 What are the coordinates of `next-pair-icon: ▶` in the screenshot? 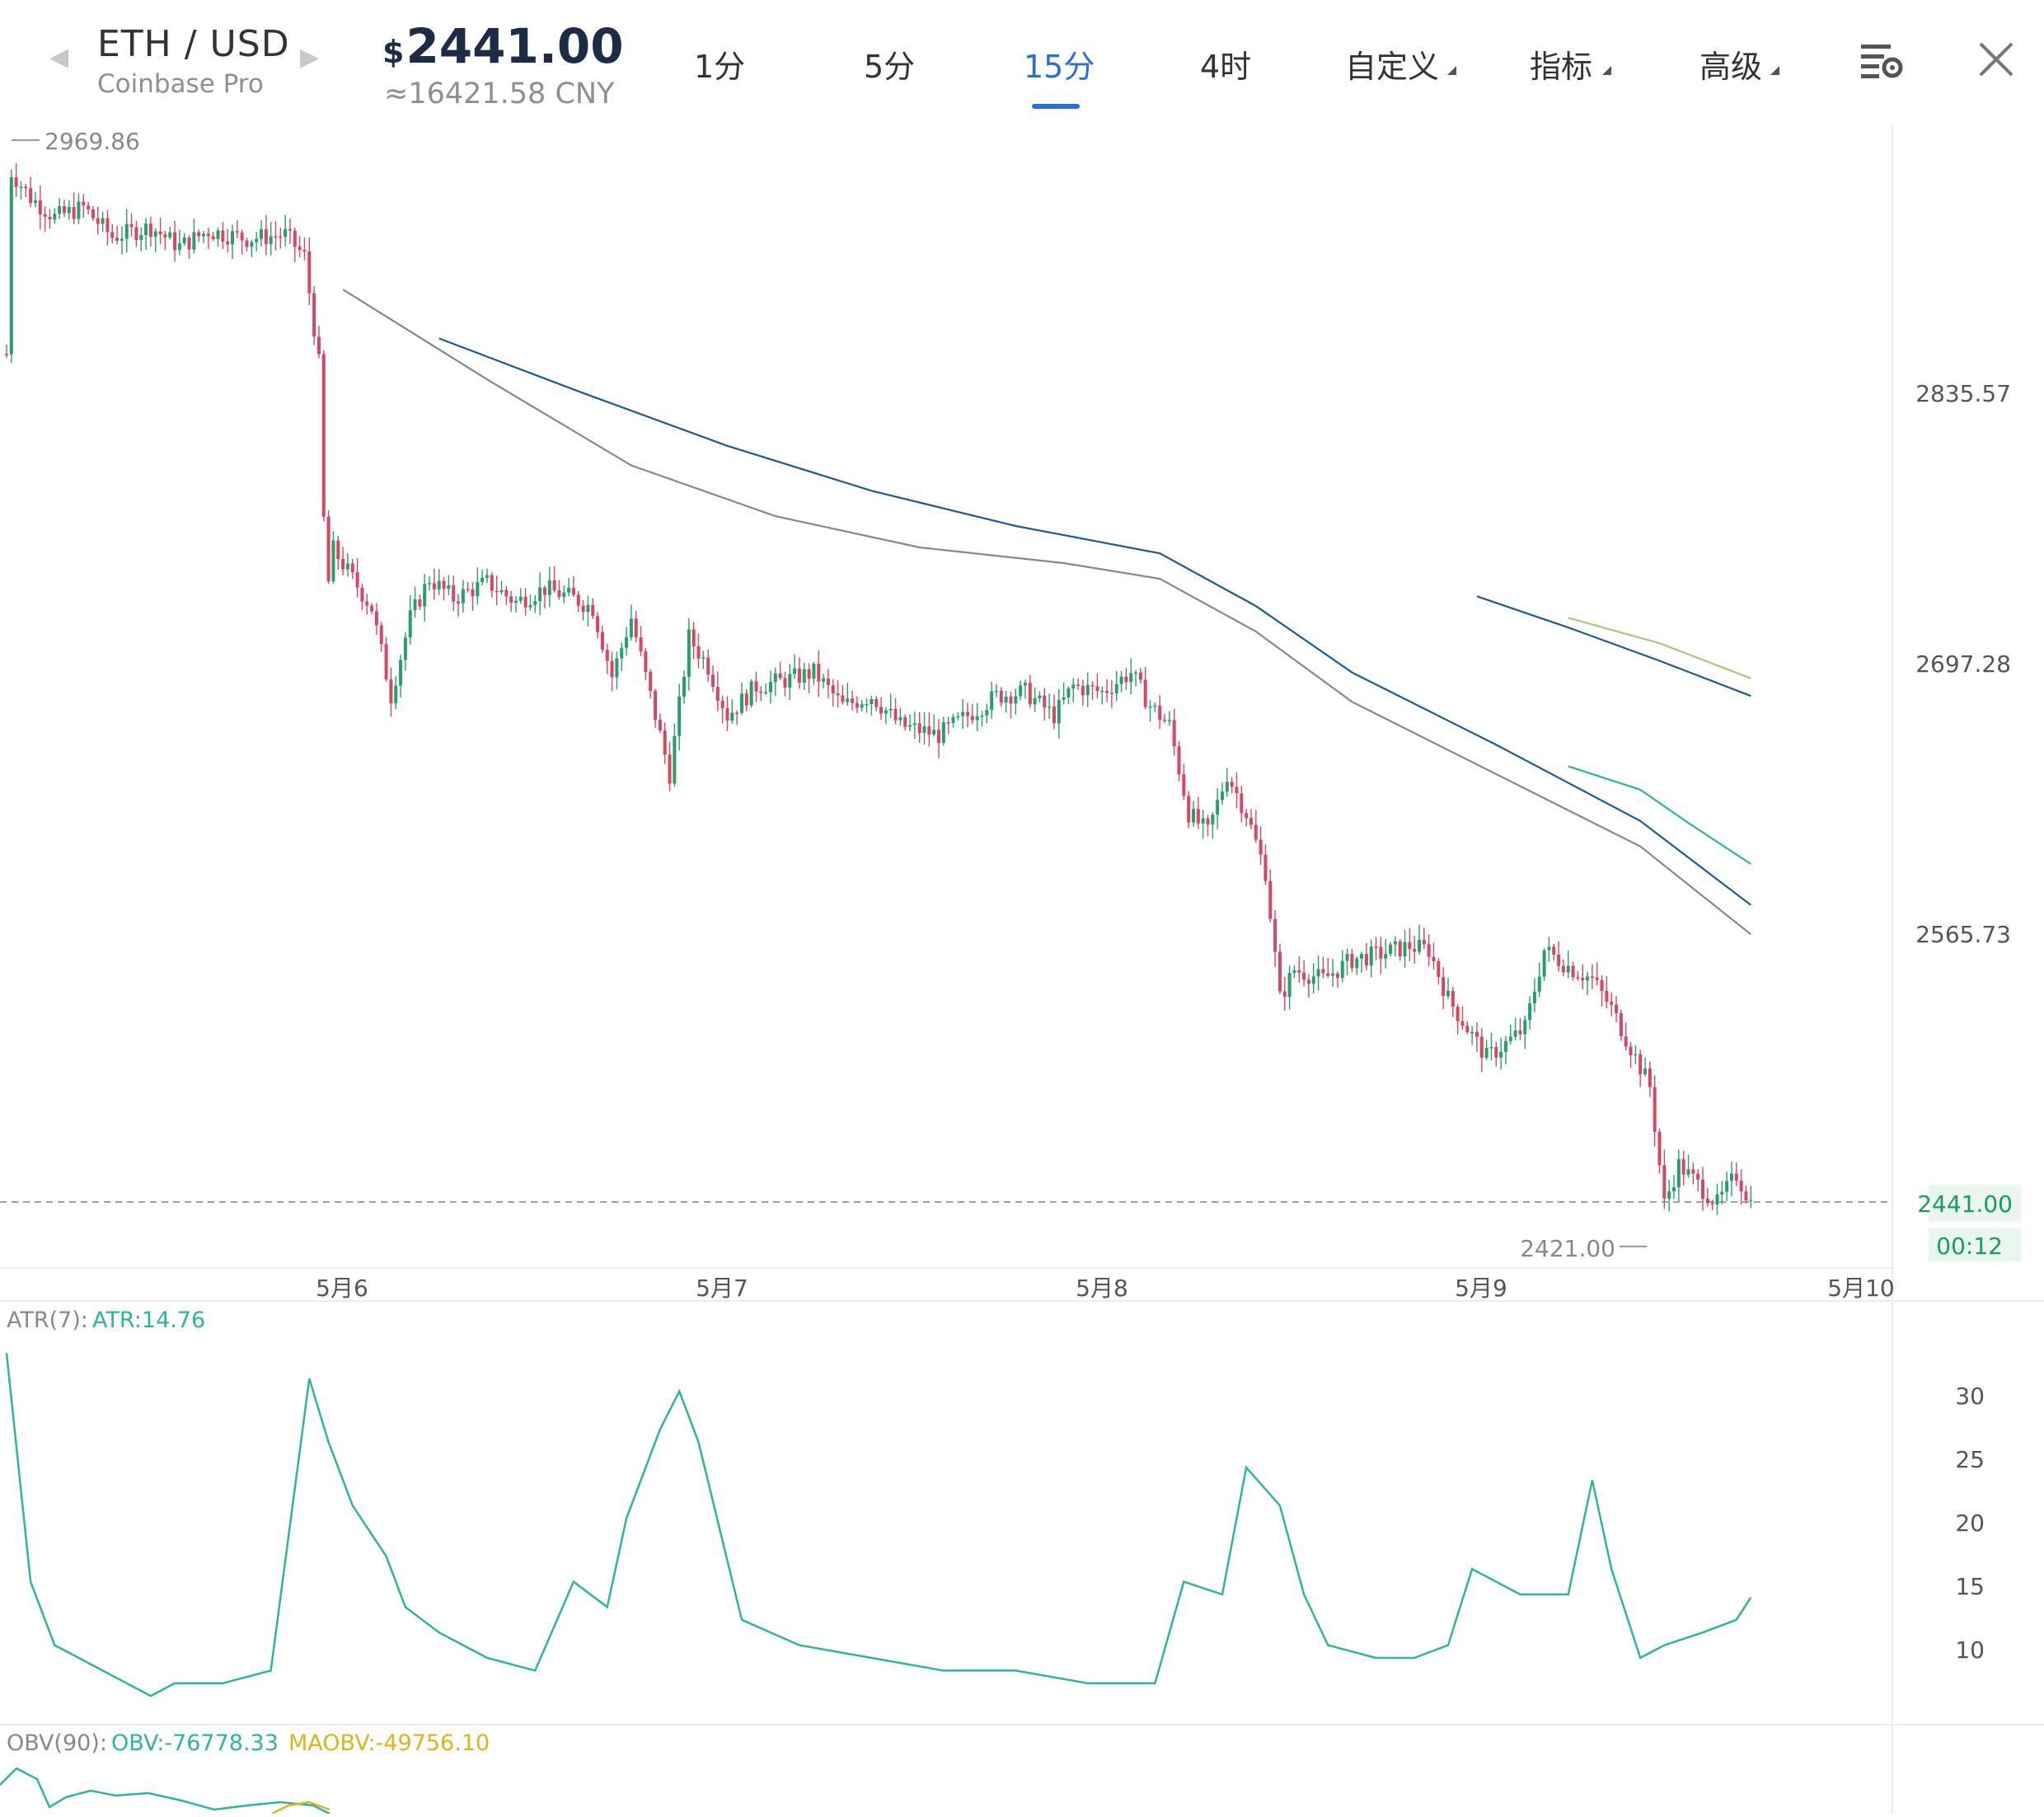 It's located at (310, 58).